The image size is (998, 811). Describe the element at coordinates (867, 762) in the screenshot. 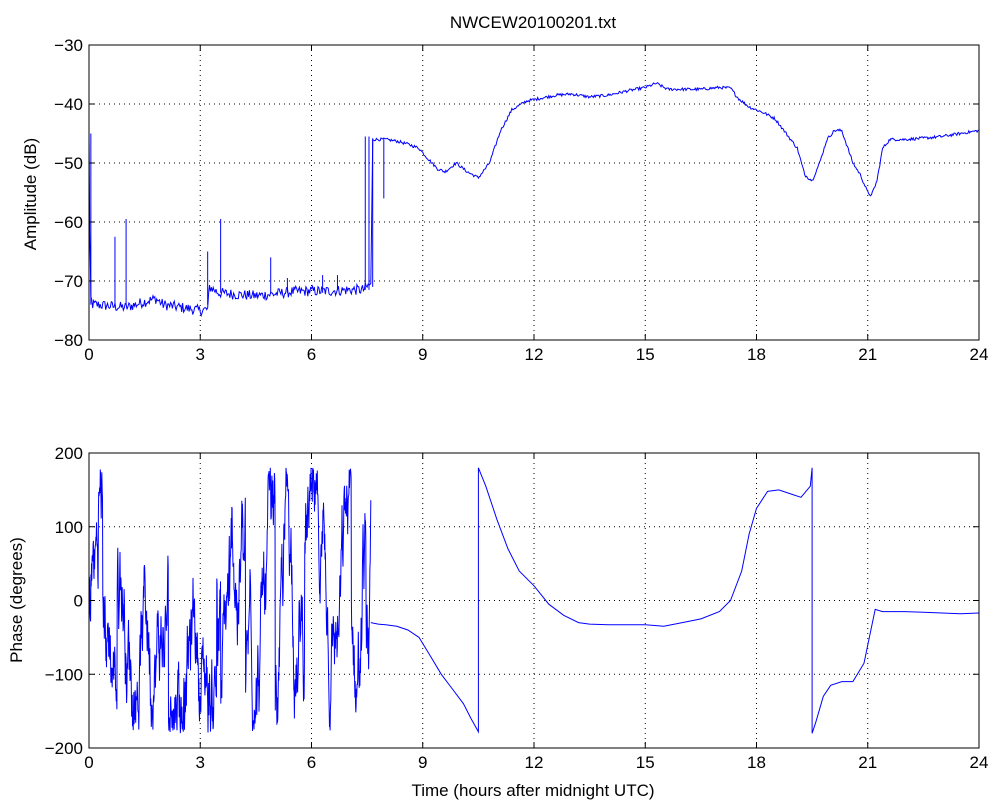

I see `phase-xtick-label: 21` at that location.